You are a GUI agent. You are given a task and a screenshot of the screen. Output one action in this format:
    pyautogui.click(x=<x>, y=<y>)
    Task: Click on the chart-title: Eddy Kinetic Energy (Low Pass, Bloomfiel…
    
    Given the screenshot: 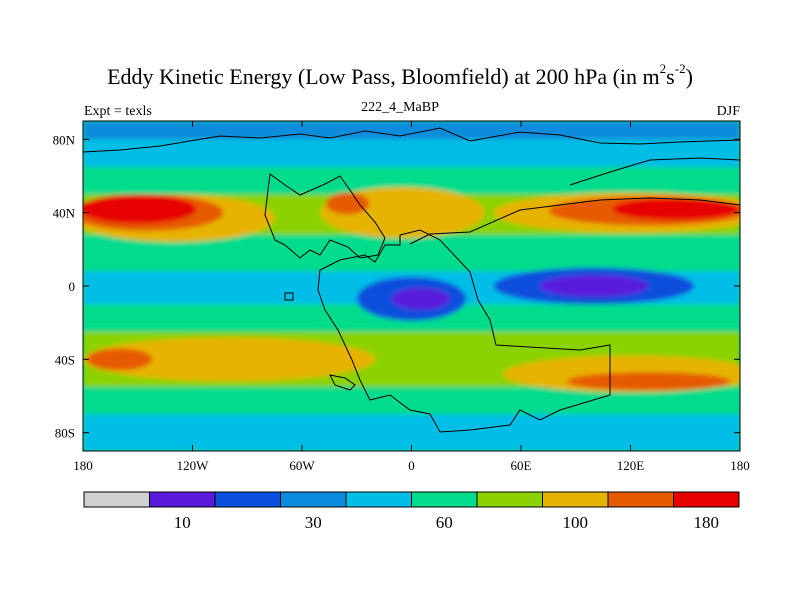 What is the action you would take?
    pyautogui.click(x=400, y=74)
    